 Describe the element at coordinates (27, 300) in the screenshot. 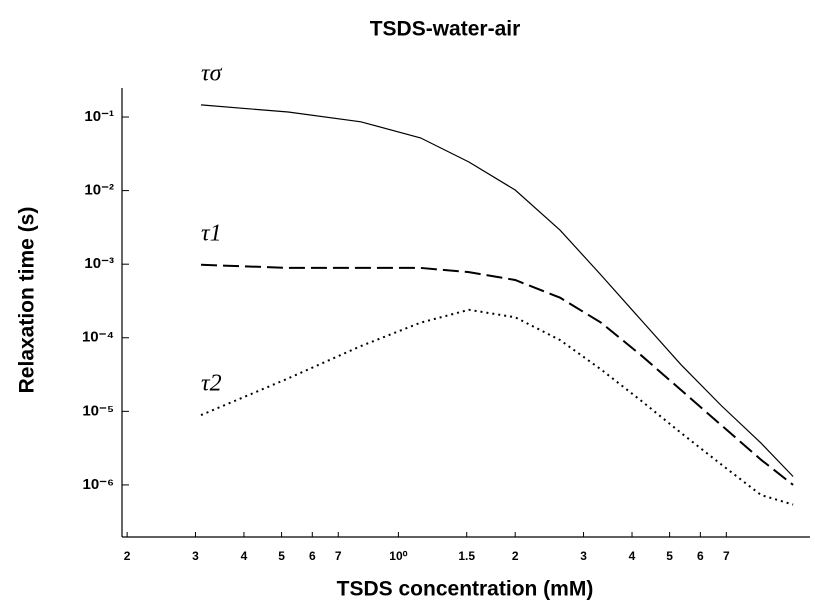

I see `y-axis-label: Relaxation time (s)` at that location.